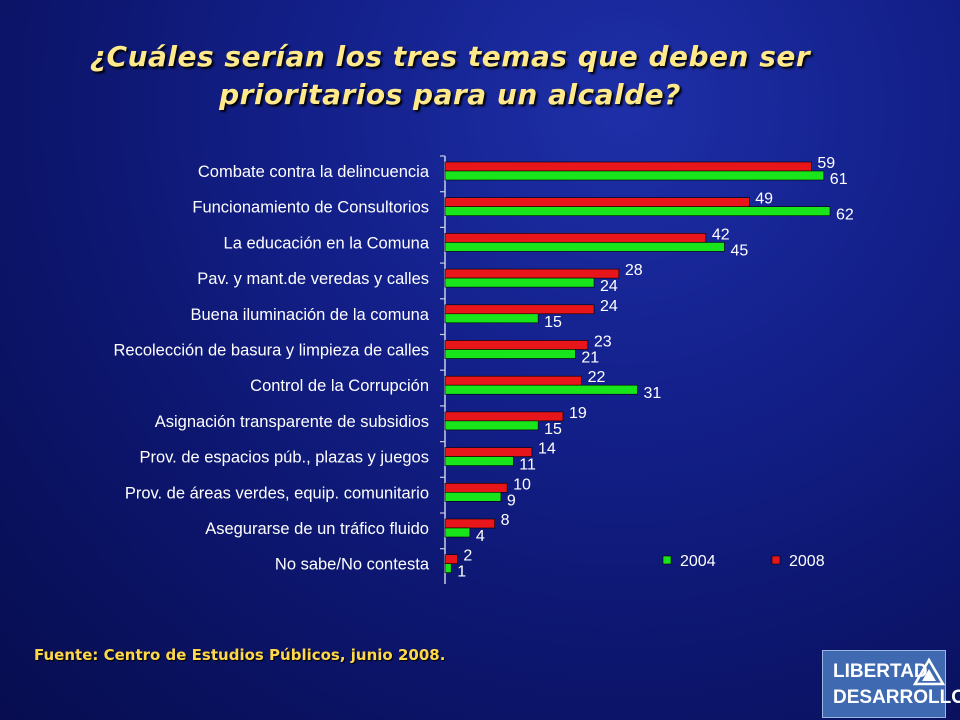 This screenshot has height=720, width=960. Describe the element at coordinates (603, 342) in the screenshot. I see `data-label-2008: 23` at that location.